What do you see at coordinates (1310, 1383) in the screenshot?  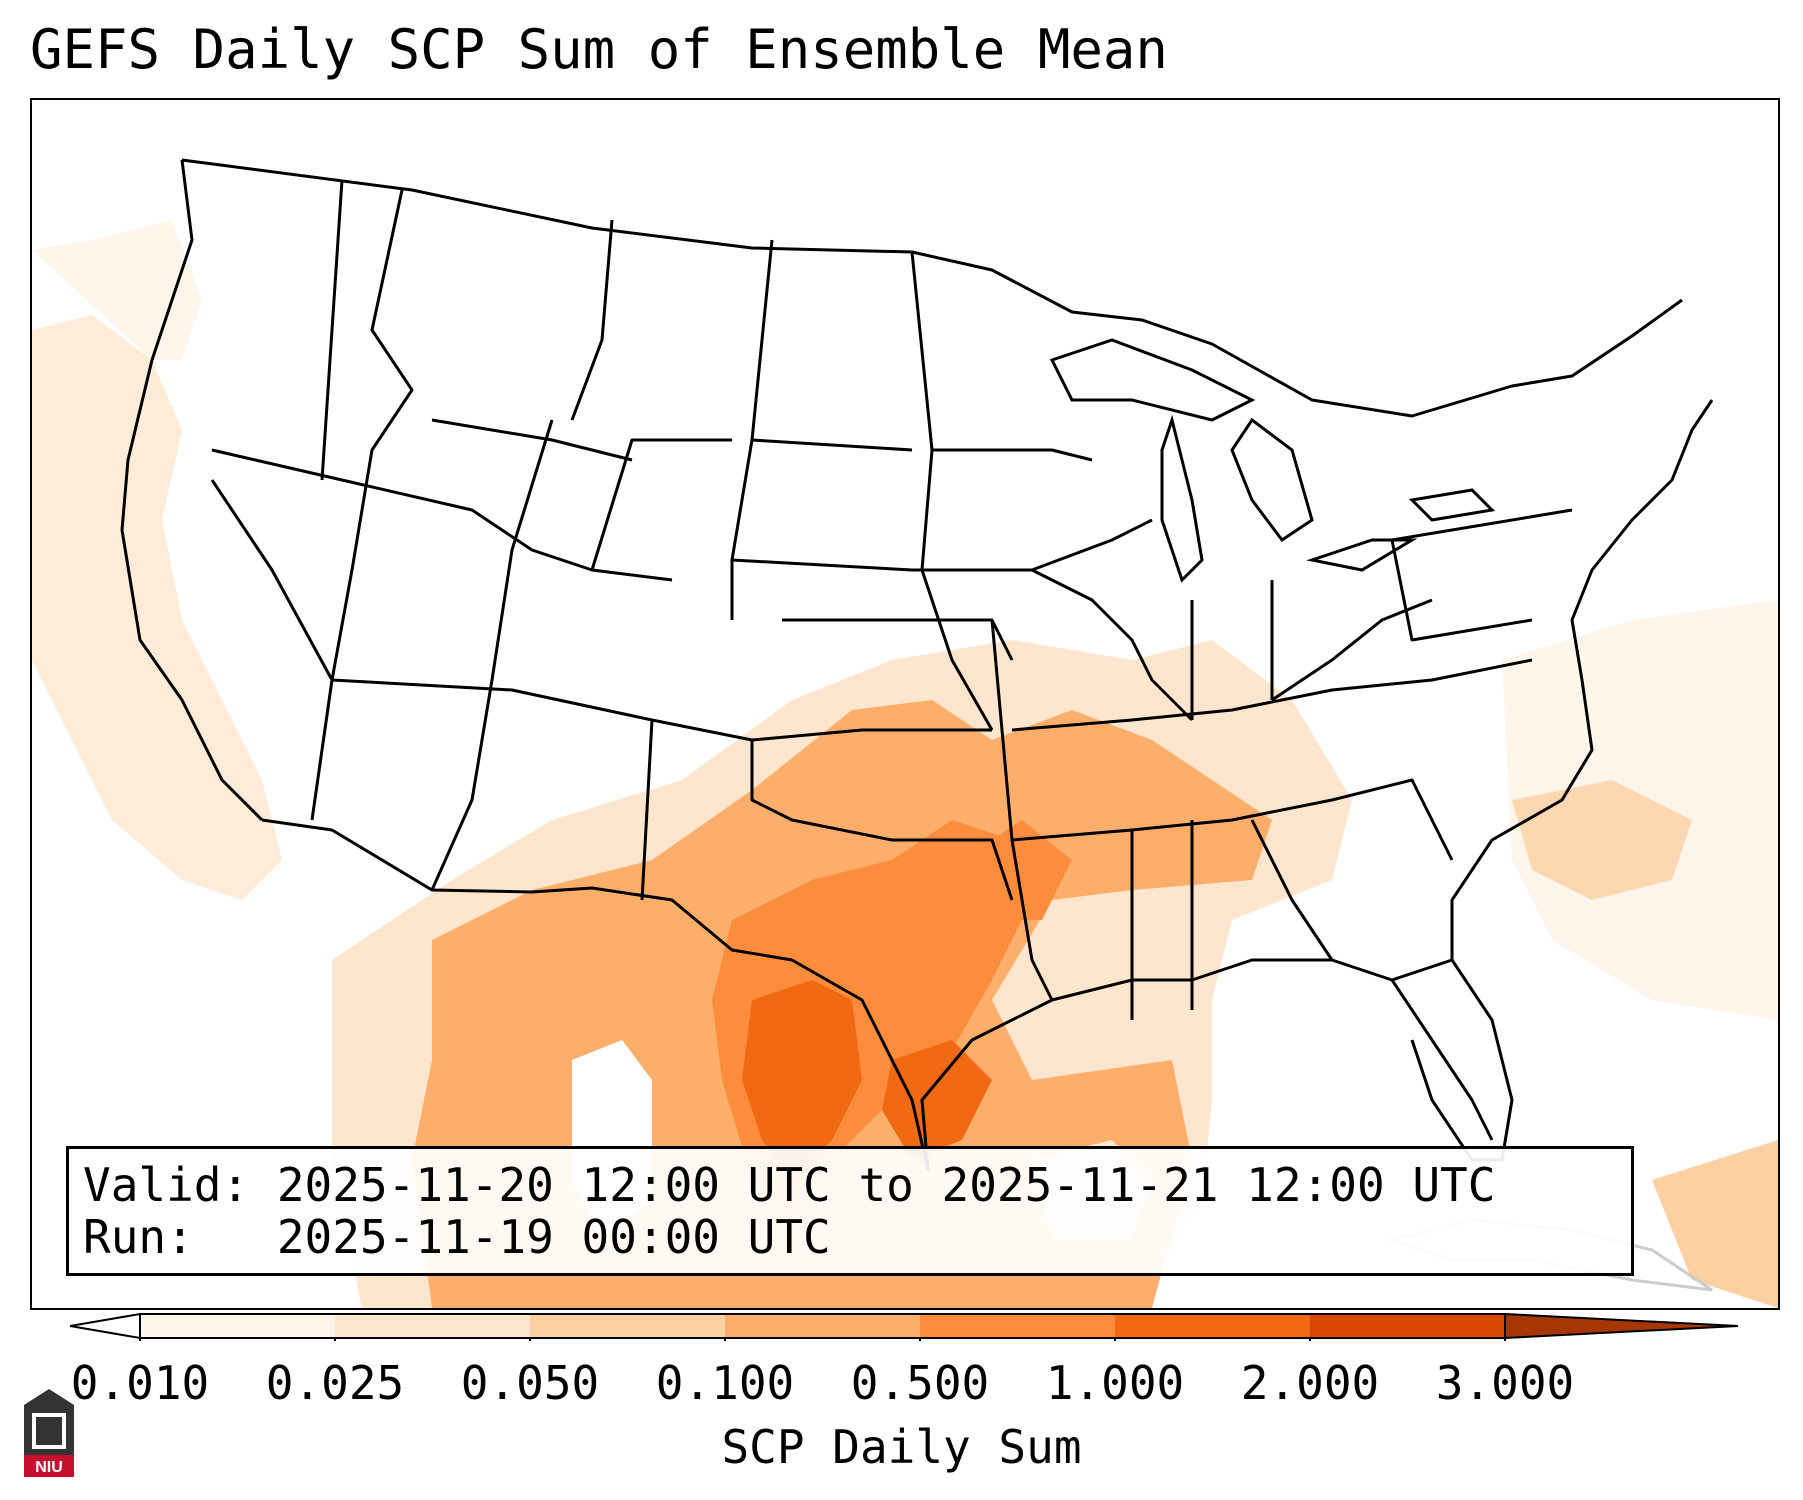 I see `colorbar-tick-label: 2.000` at bounding box center [1310, 1383].